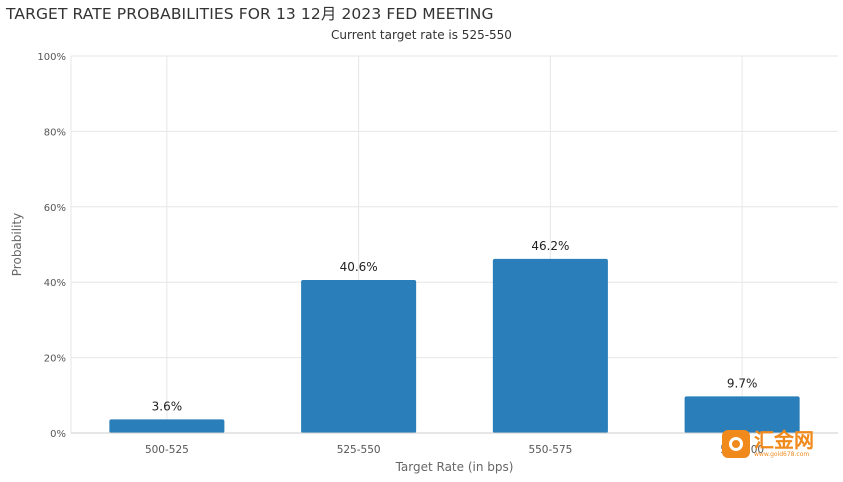 The image size is (843, 482). Describe the element at coordinates (55, 132) in the screenshot. I see `y-tick-label: 80%` at that location.